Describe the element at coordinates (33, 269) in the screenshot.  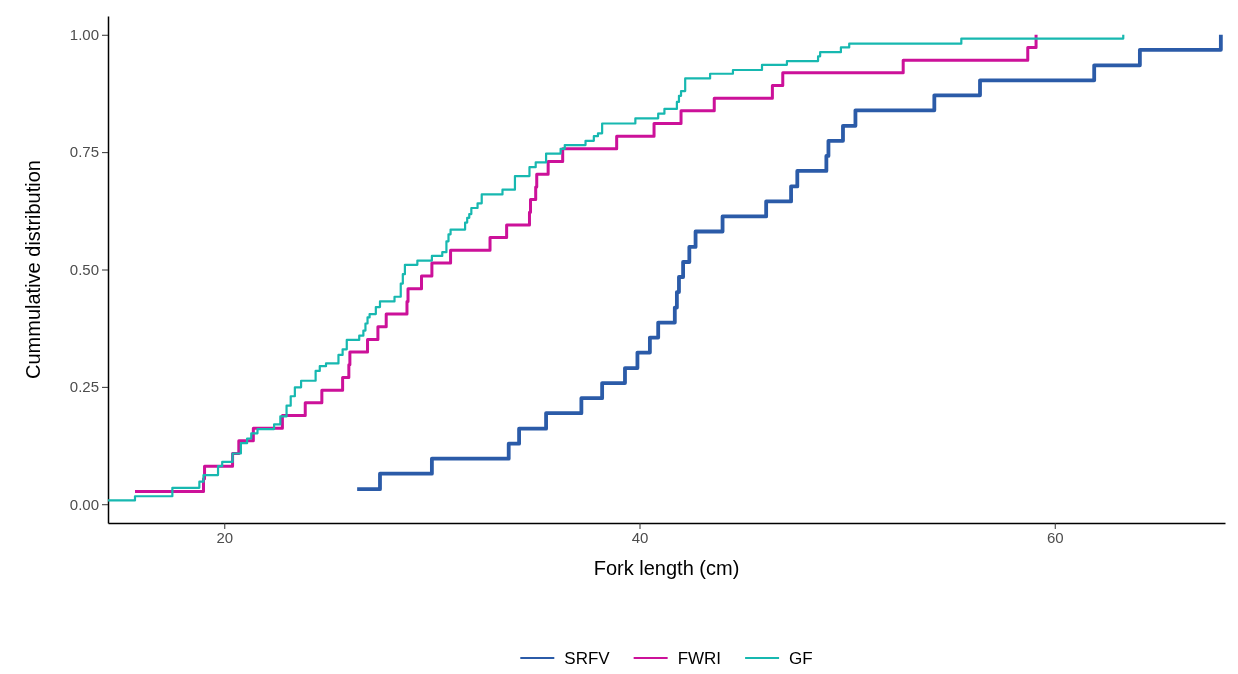
I see `y-axis-title: Cummulative distribution` at that location.